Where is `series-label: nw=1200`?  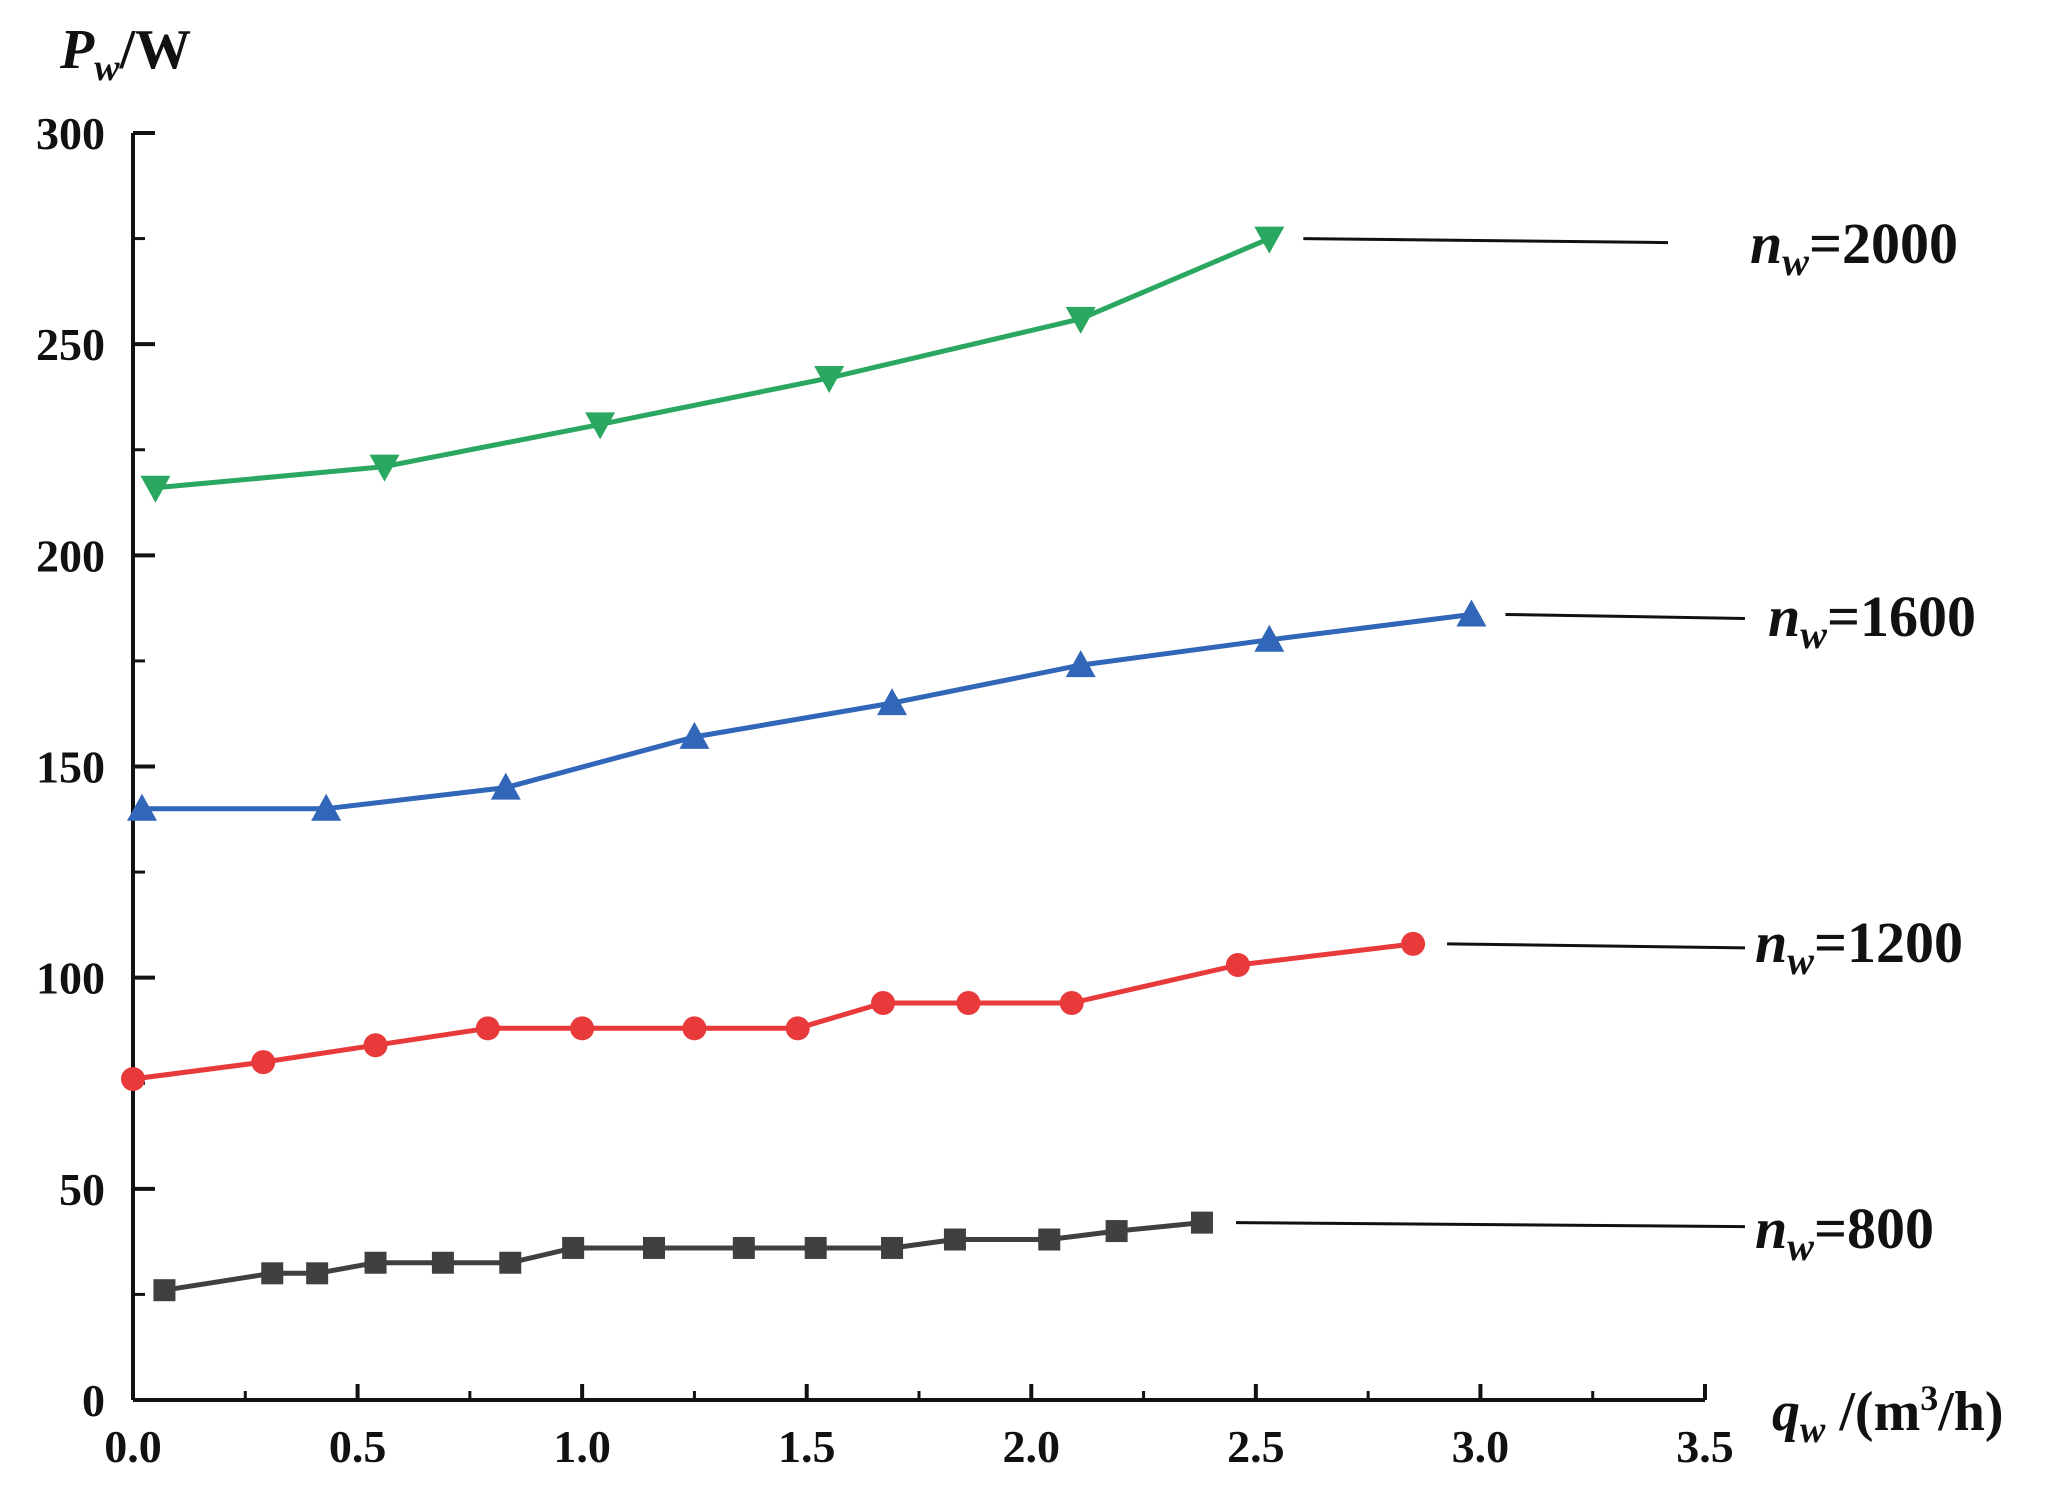
series-label: nw=1200 is located at coordinates (1859, 946).